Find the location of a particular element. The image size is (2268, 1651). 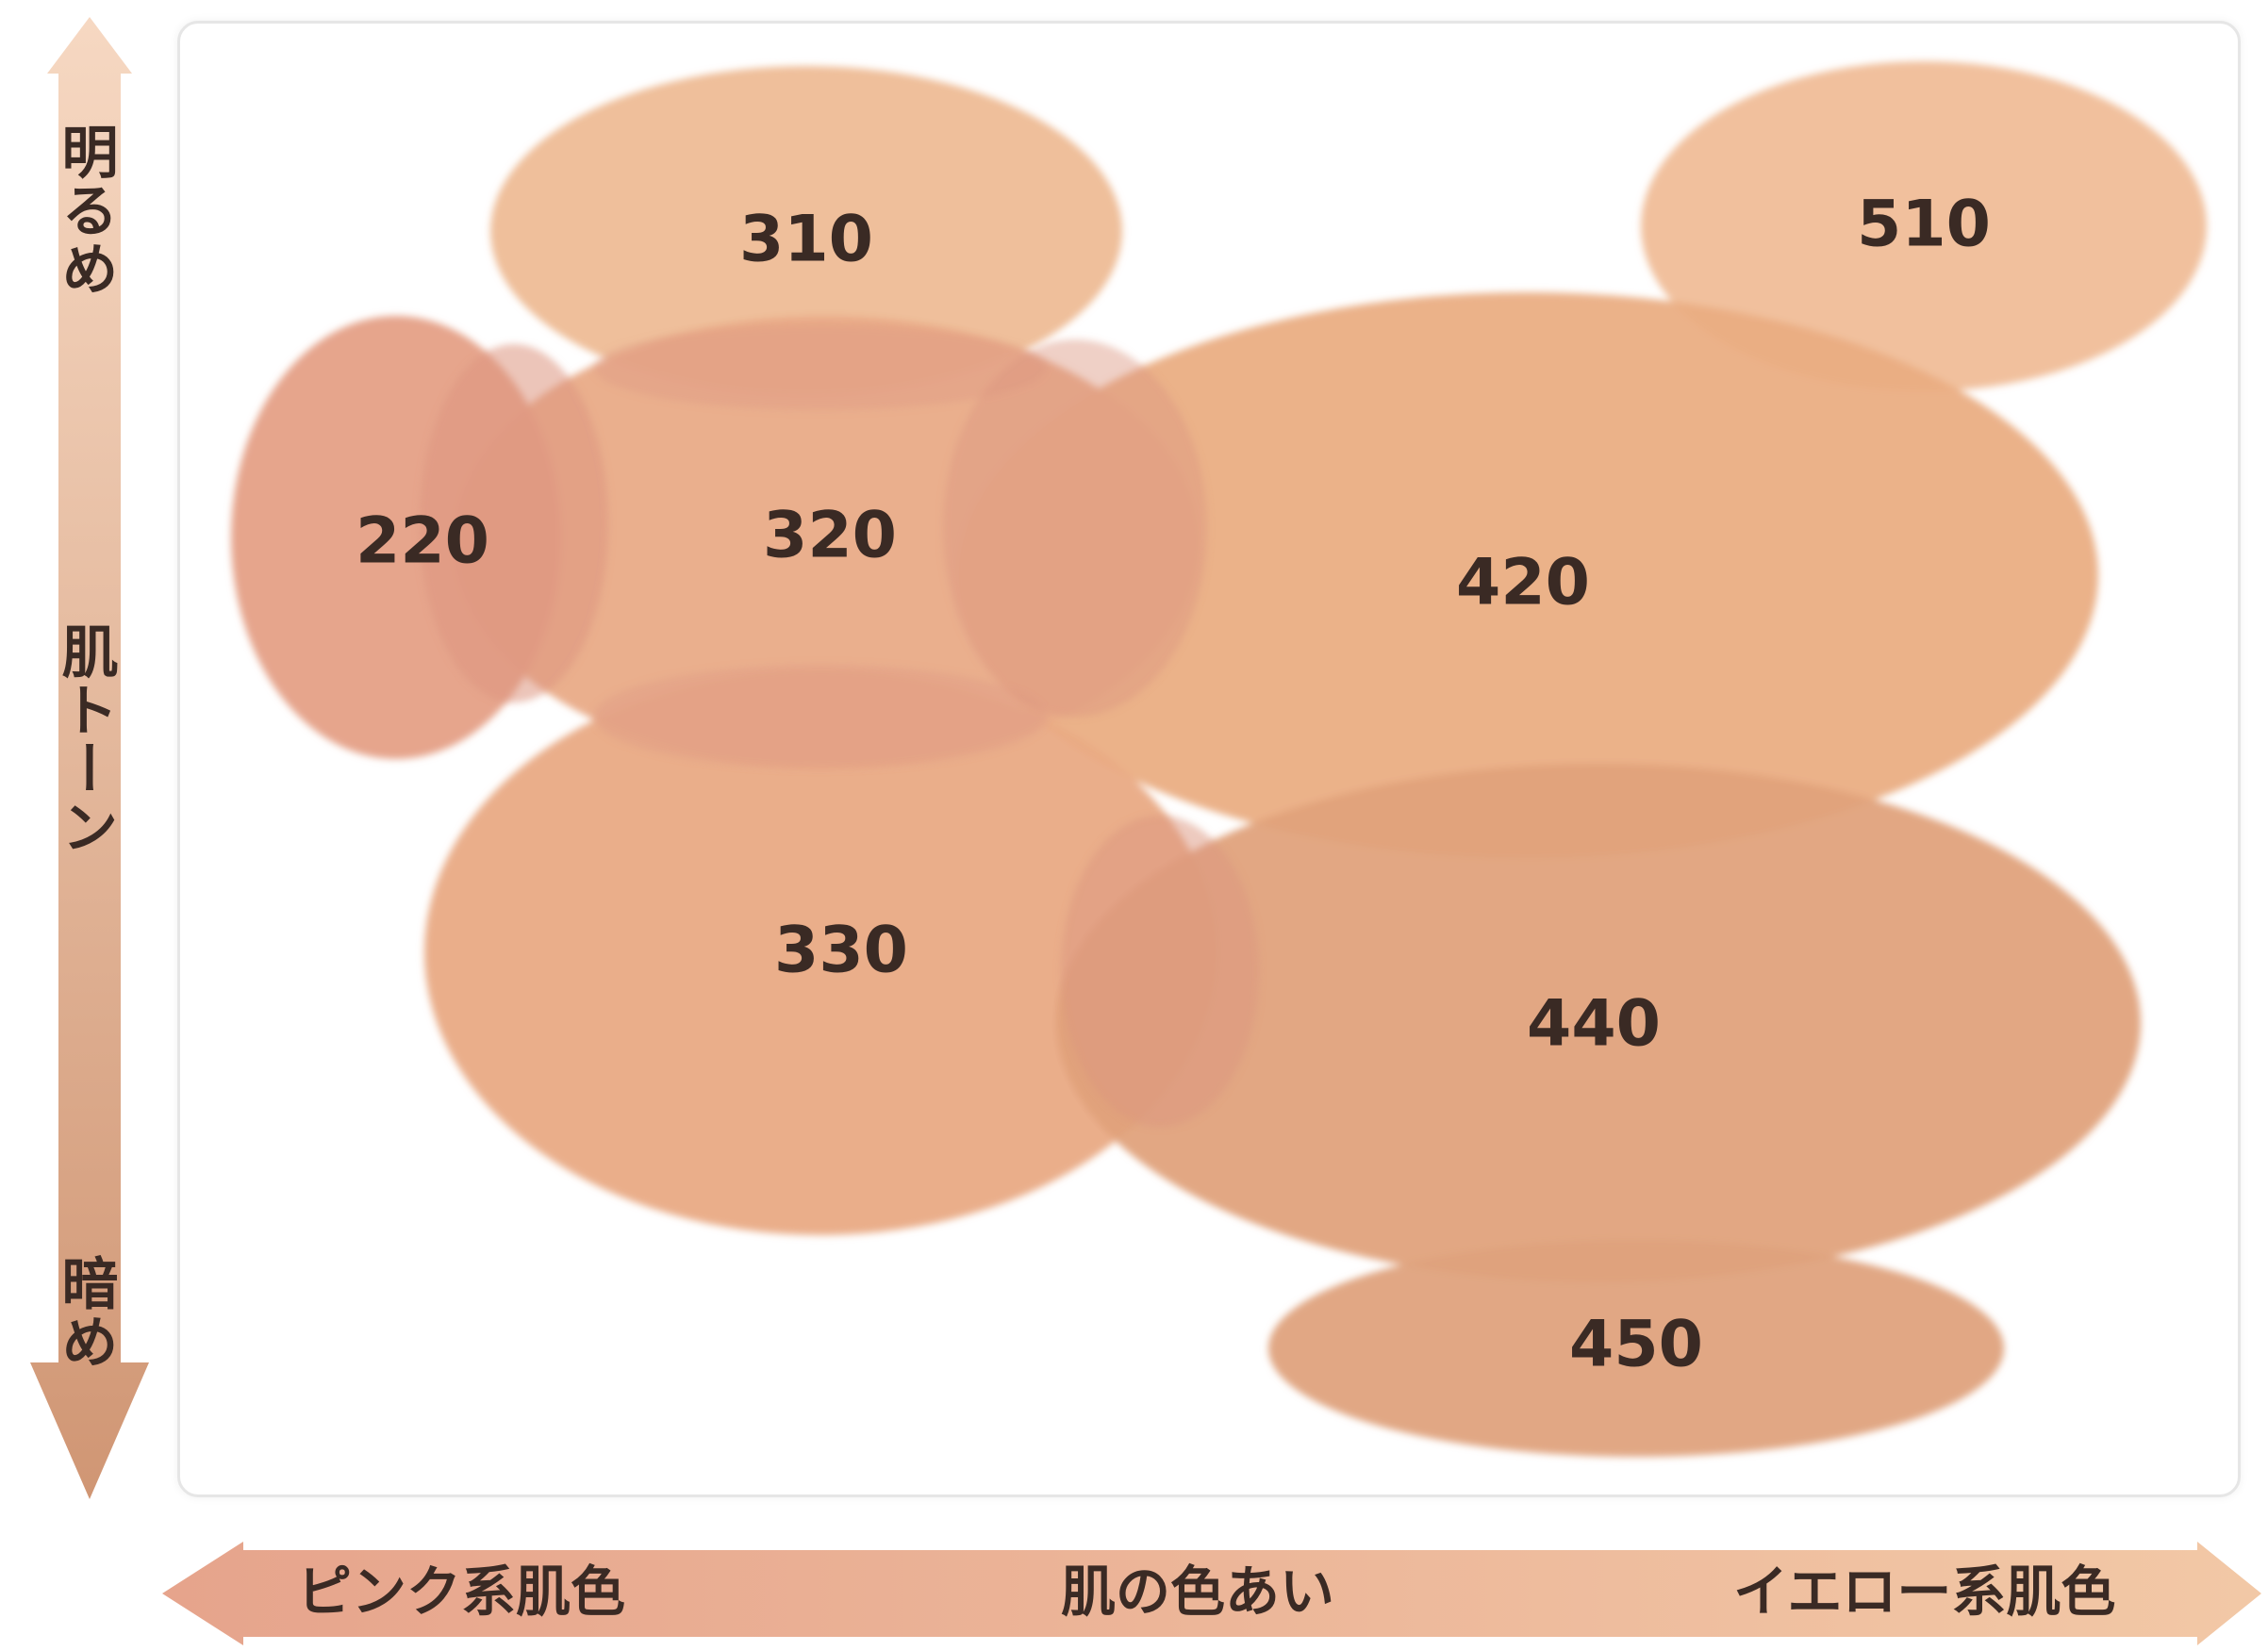

shade-label-420: 420 is located at coordinates (1523, 583).